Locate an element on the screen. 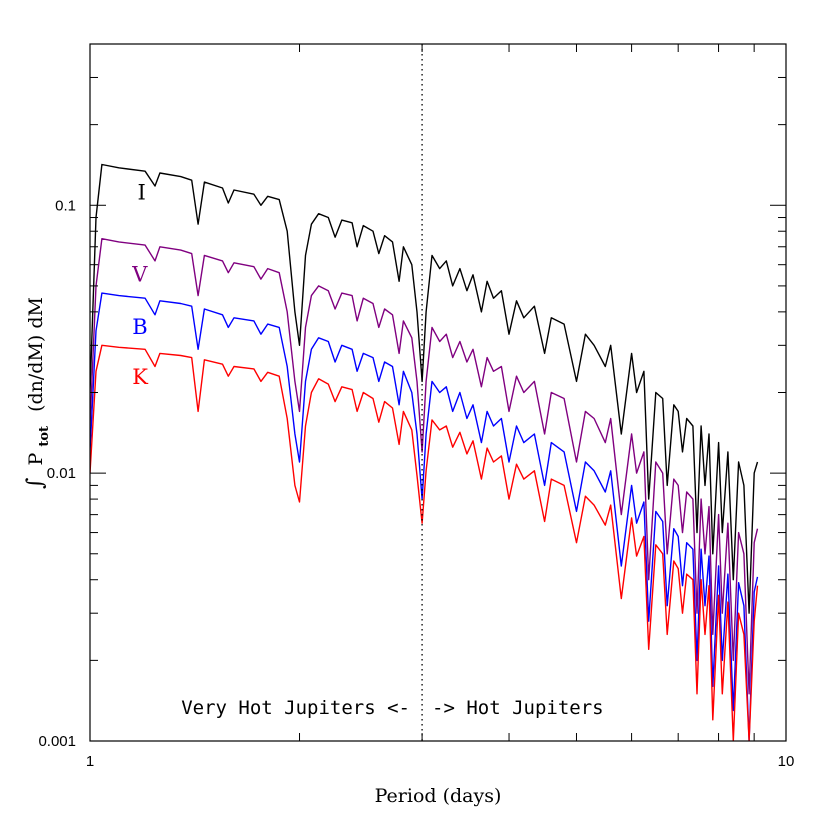  y-tick-label: 0.01 is located at coordinates (61, 473).